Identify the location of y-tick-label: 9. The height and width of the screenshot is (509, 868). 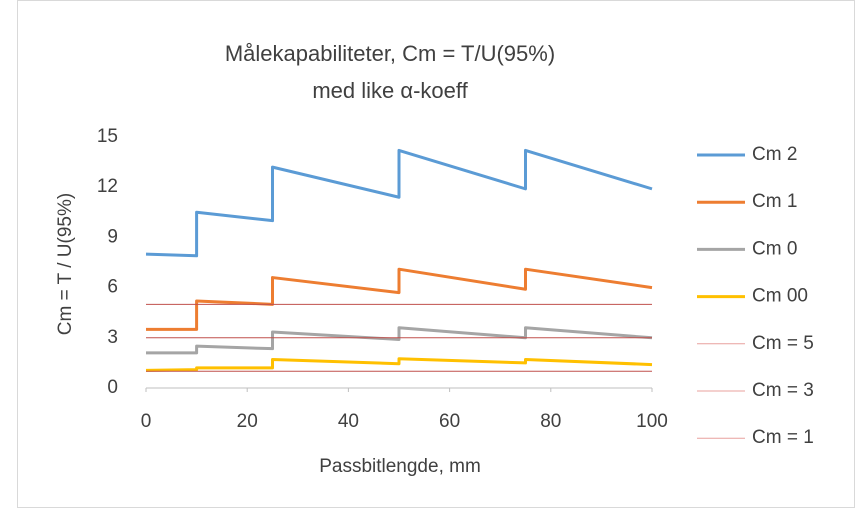
(112, 236).